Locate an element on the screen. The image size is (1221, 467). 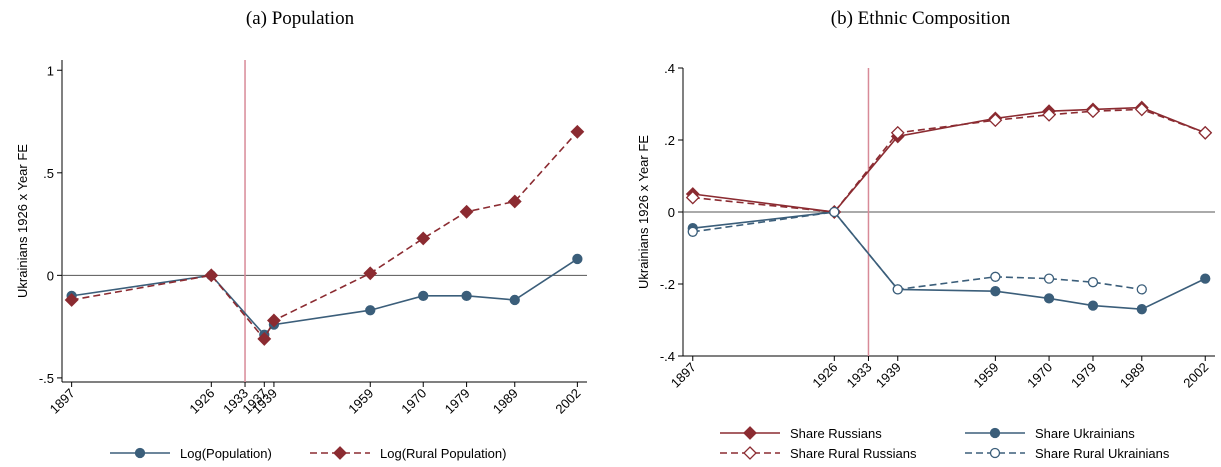
y-tick-label: .5 is located at coordinates (48, 173).